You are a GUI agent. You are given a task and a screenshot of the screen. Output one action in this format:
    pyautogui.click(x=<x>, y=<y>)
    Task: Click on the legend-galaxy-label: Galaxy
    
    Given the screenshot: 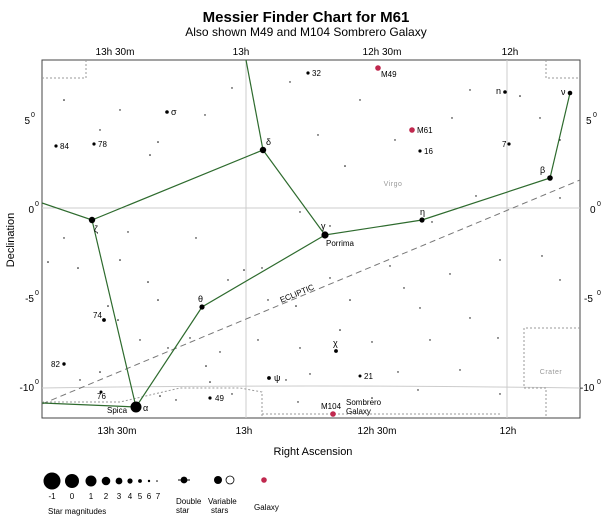 What is the action you would take?
    pyautogui.click(x=266, y=507)
    